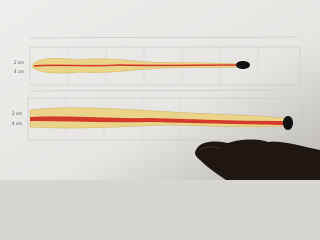 The width and height of the screenshot is (320, 240). I want to click on finger-edge, so click(210, 148).